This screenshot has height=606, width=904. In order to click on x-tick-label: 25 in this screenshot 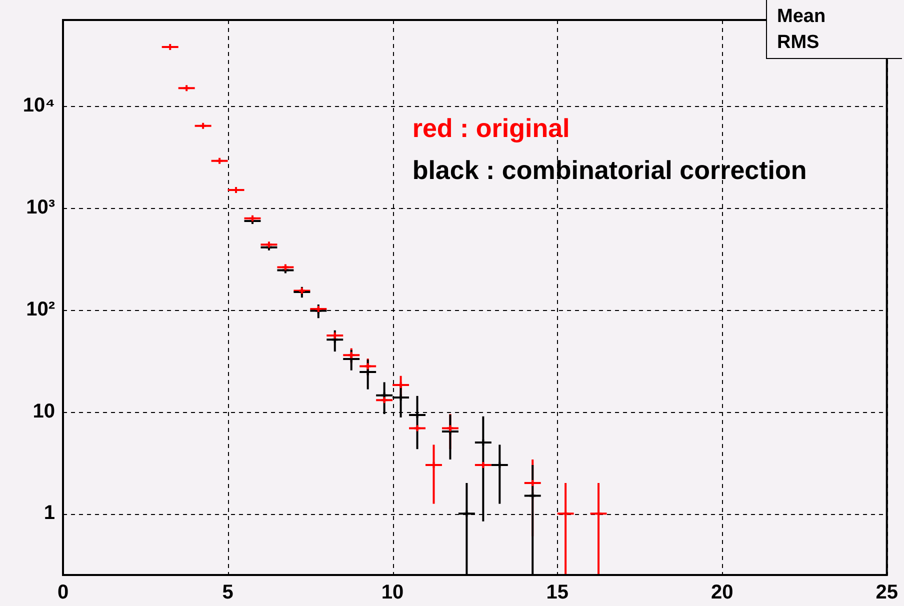, I will do `click(887, 593)`.